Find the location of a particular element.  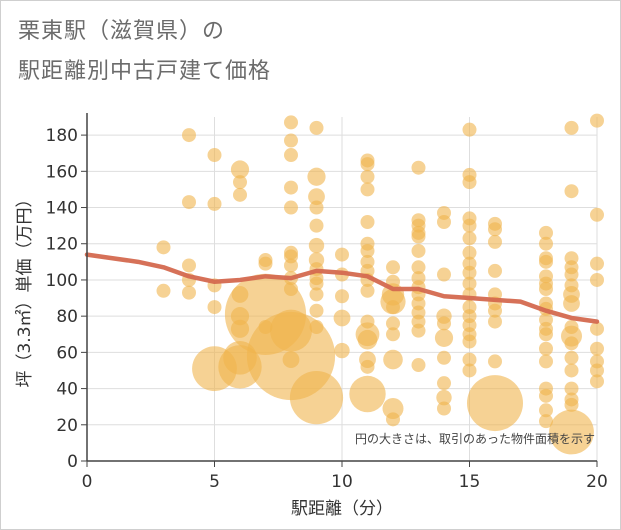

y-tick-label: 40 is located at coordinates (67, 390).